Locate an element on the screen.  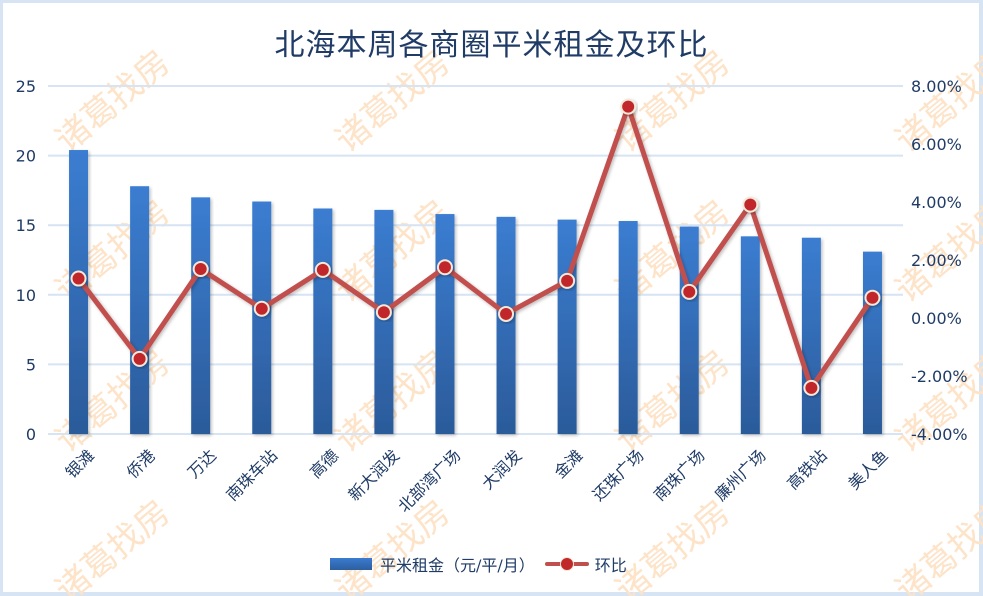
x-axis-label: 高德 is located at coordinates (324, 464).